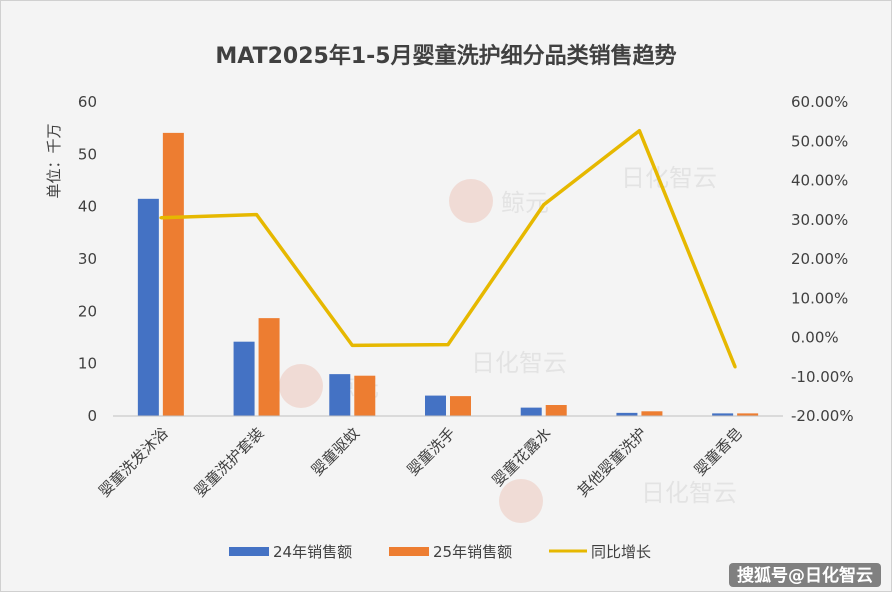 The image size is (892, 592). I want to click on category-label: 其他婴童洗护, so click(612, 462).